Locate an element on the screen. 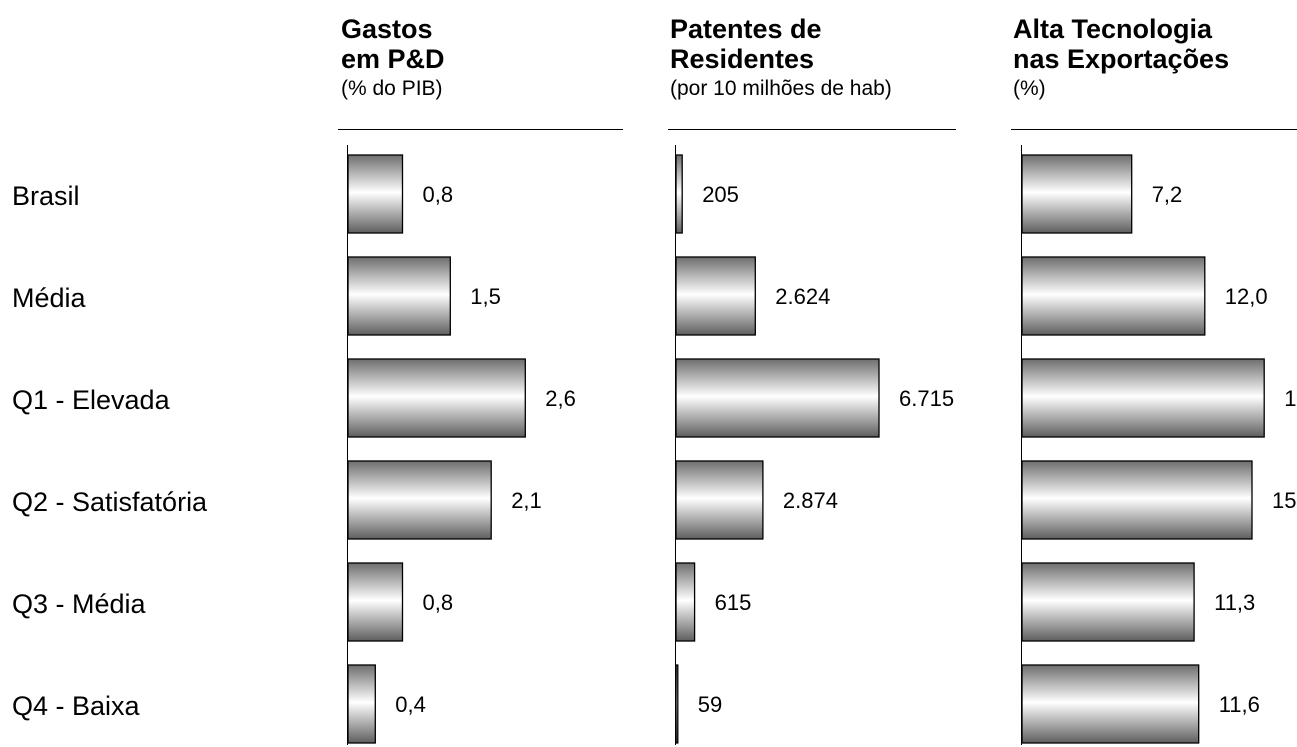  panel-3-title-line2: nas Exportações is located at coordinates (1121, 59).